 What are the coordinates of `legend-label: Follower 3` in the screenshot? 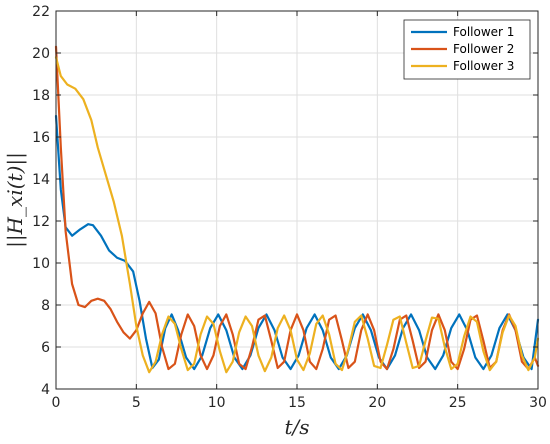 It's located at (483, 66).